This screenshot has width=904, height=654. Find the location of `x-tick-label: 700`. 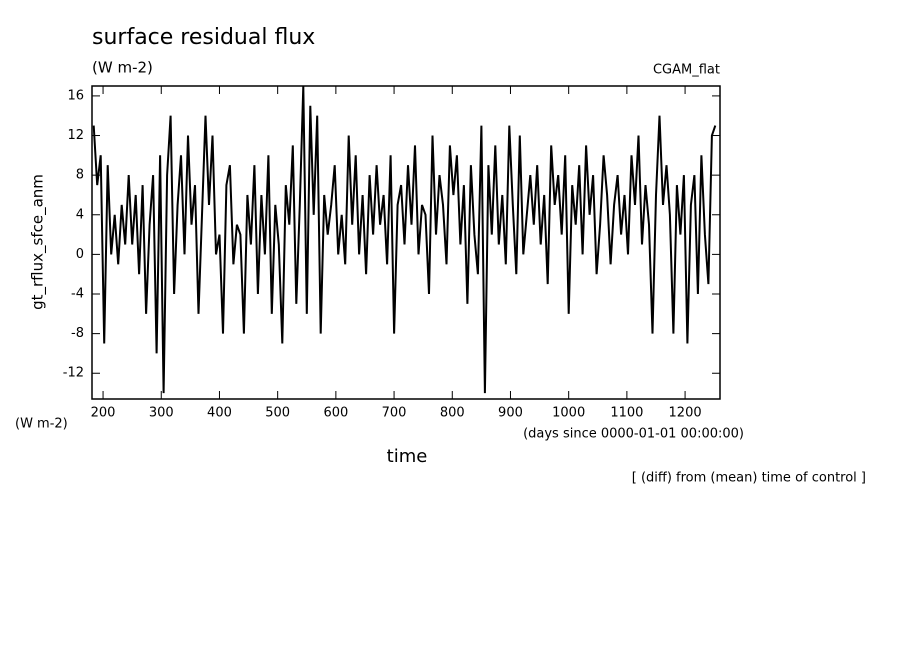

x-tick-label: 700 is located at coordinates (394, 413).